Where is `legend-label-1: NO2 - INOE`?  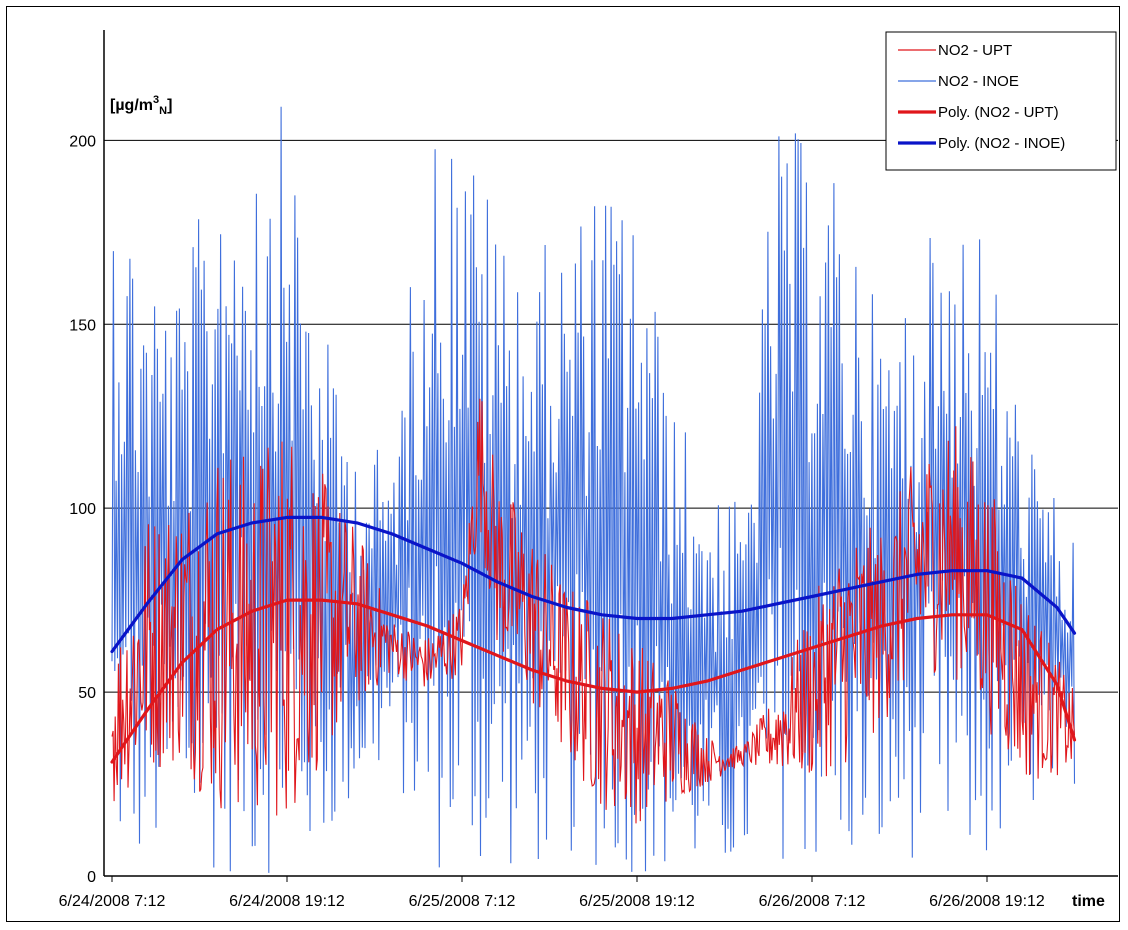
legend-label-1: NO2 - INOE is located at coordinates (978, 81).